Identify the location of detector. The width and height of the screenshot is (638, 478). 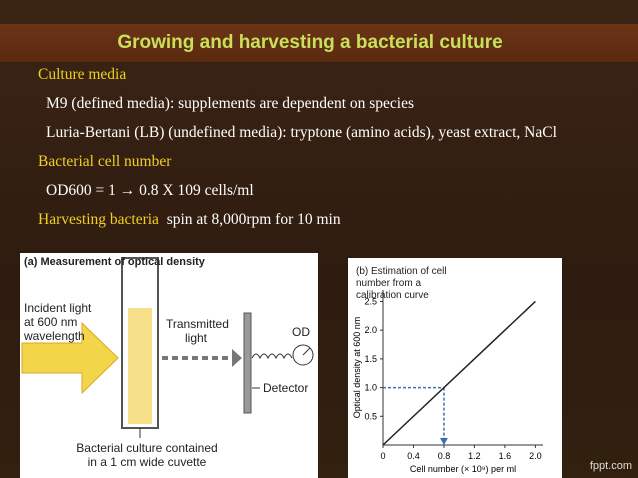
(247, 363).